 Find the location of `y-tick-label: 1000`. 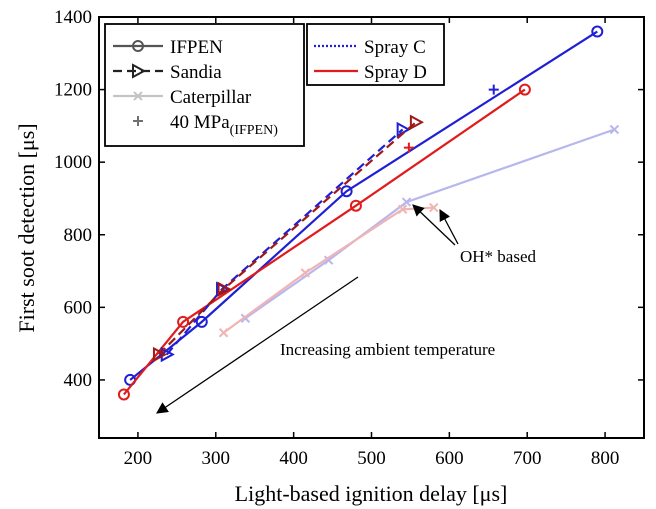

y-tick-label: 1000 is located at coordinates (73, 162).